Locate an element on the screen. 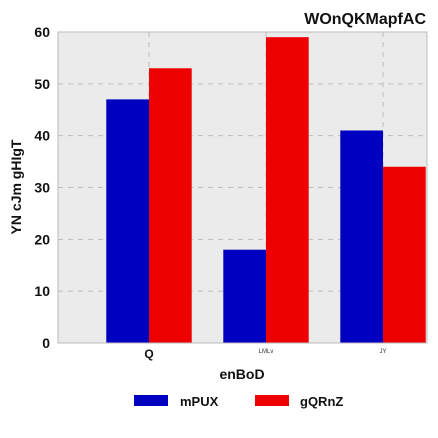  y-tick-labels: 0 10 20 30 40 50 60 is located at coordinates (42, 187).